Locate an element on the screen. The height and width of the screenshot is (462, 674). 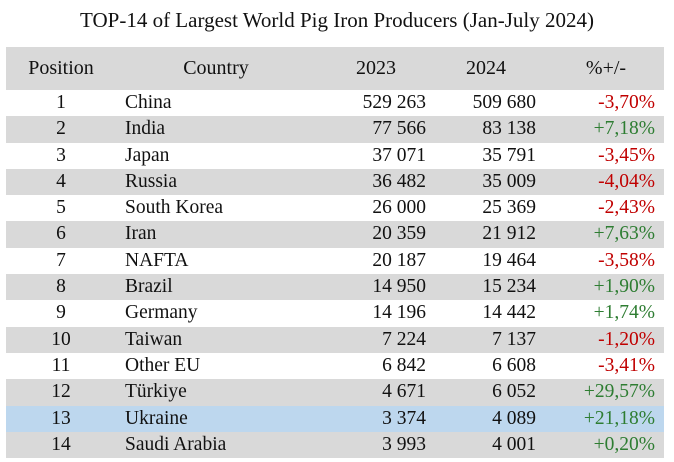
cell-change: -1,20% is located at coordinates (626, 339).